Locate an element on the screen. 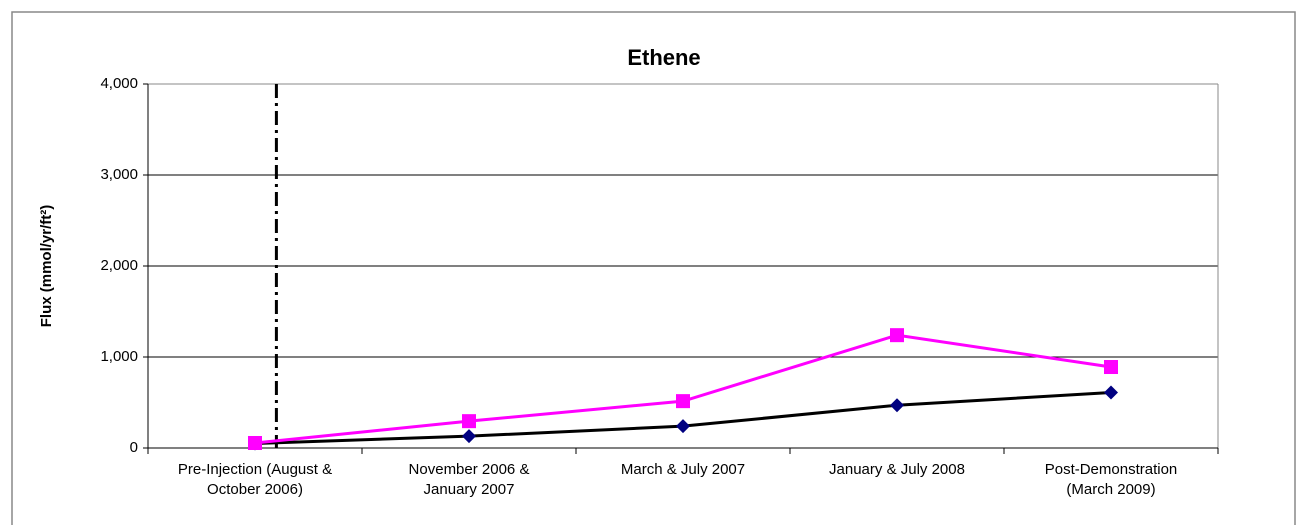  x-tick-label: (March 2009) is located at coordinates (1110, 489).